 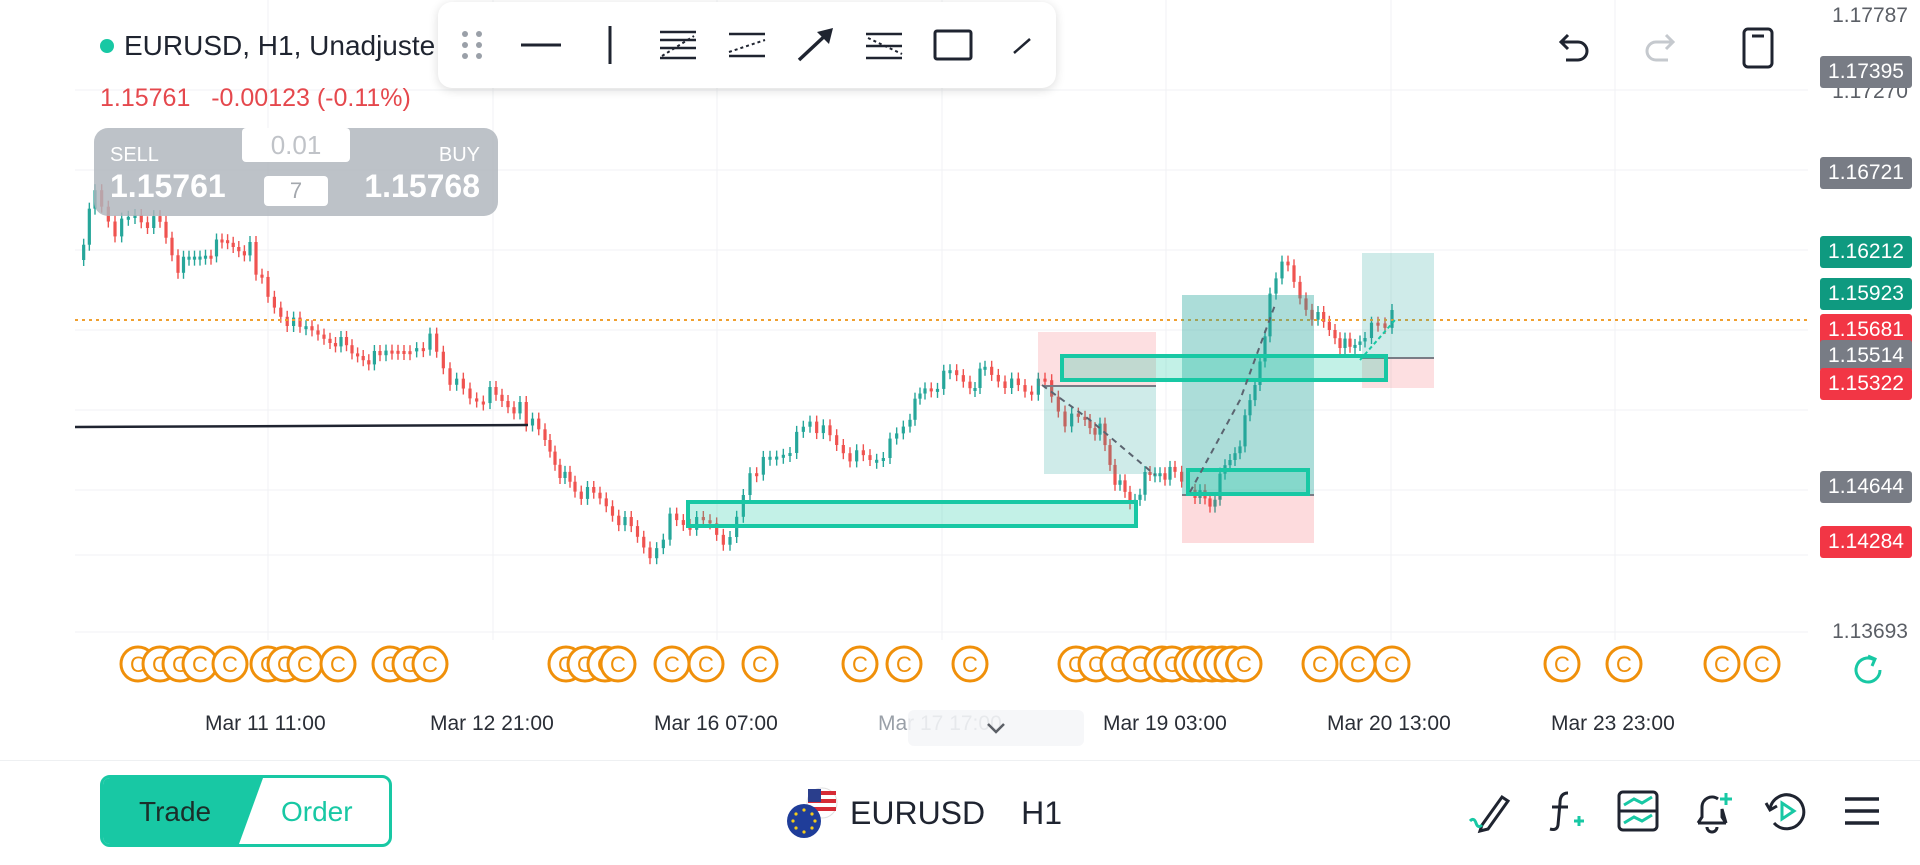 I want to click on pitchfork-icon, so click(x=884, y=45).